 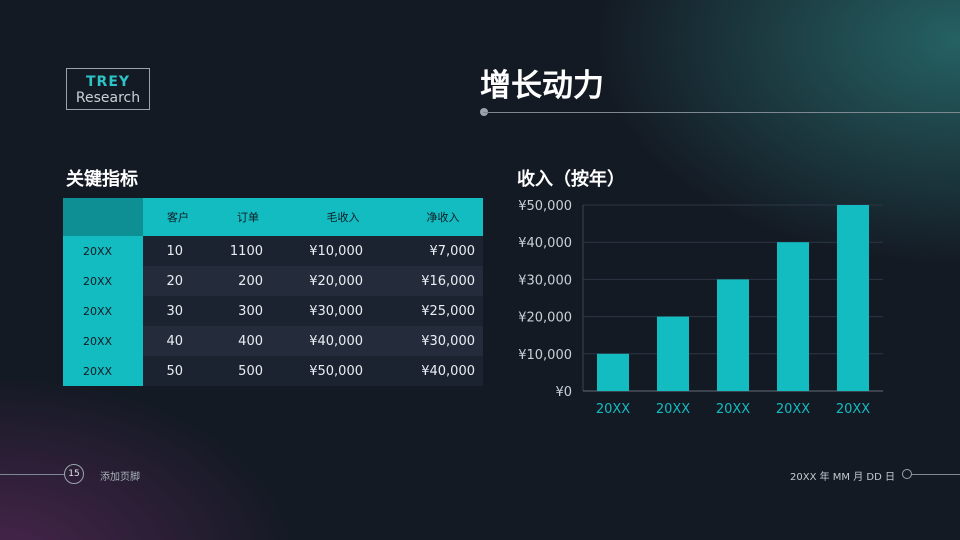 What do you see at coordinates (842, 477) in the screenshot?
I see `footer-date: 20XX 年 MM 月 DD 日` at bounding box center [842, 477].